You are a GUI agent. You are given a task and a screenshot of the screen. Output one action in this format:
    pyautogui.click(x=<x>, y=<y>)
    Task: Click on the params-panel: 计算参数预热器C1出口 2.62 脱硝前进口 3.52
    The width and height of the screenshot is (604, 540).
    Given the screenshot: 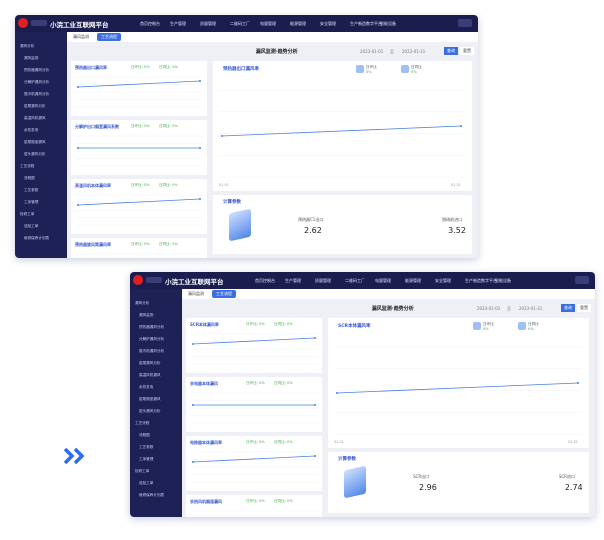 What is the action you would take?
    pyautogui.click(x=342, y=224)
    